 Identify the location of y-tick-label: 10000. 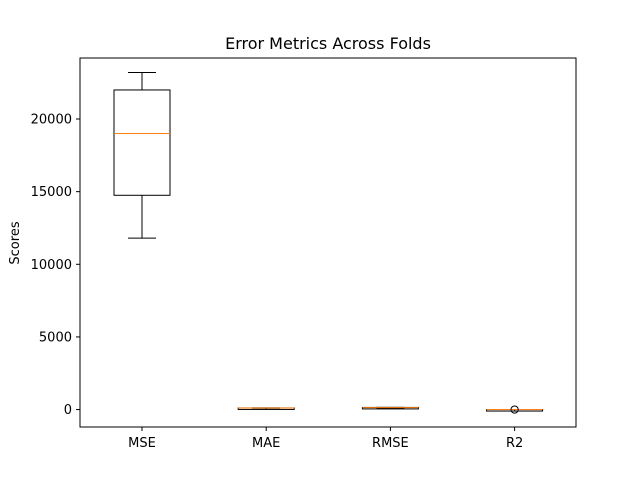
(51, 265).